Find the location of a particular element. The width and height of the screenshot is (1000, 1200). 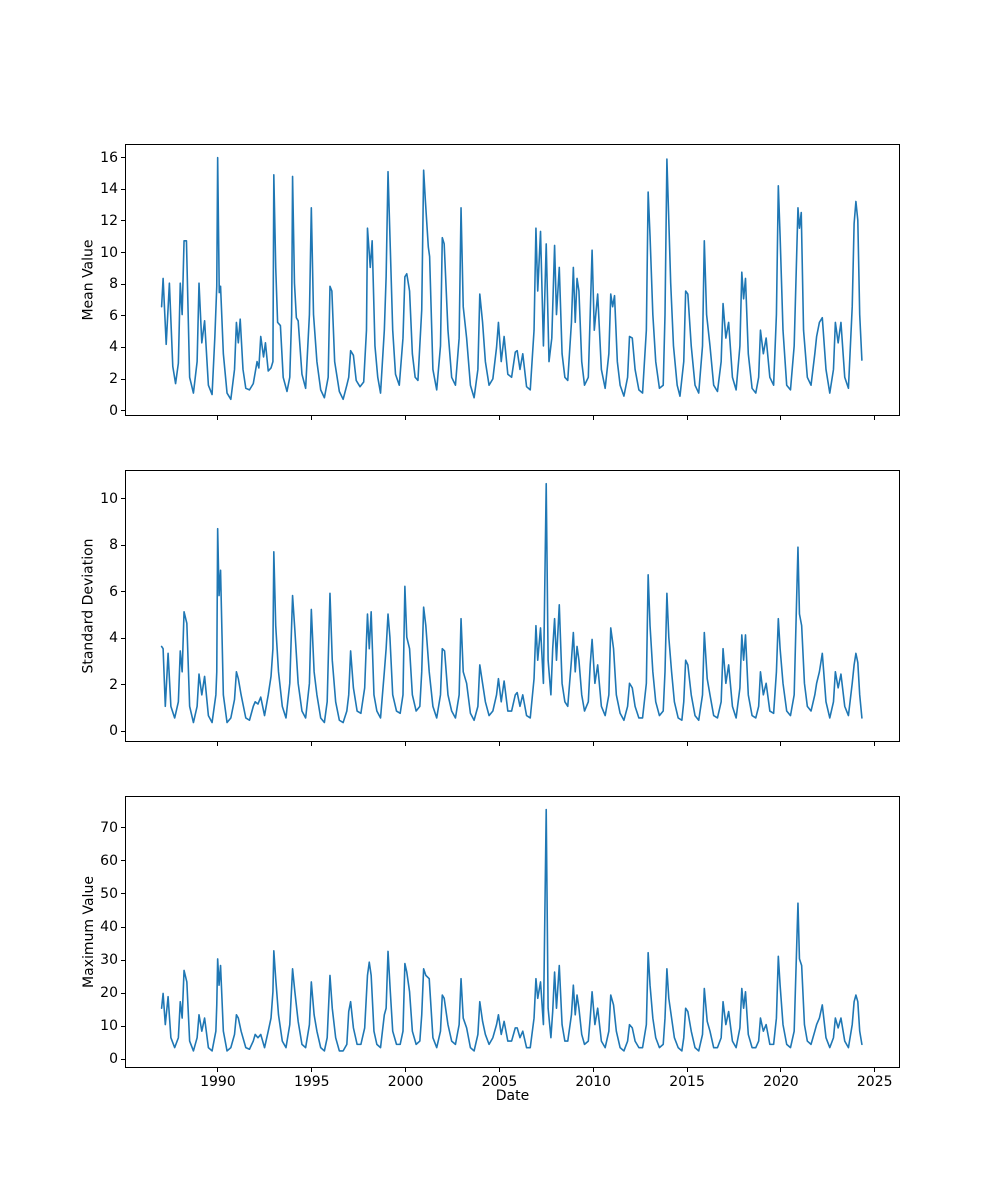

y-tick-label: 60 is located at coordinates (109, 860).